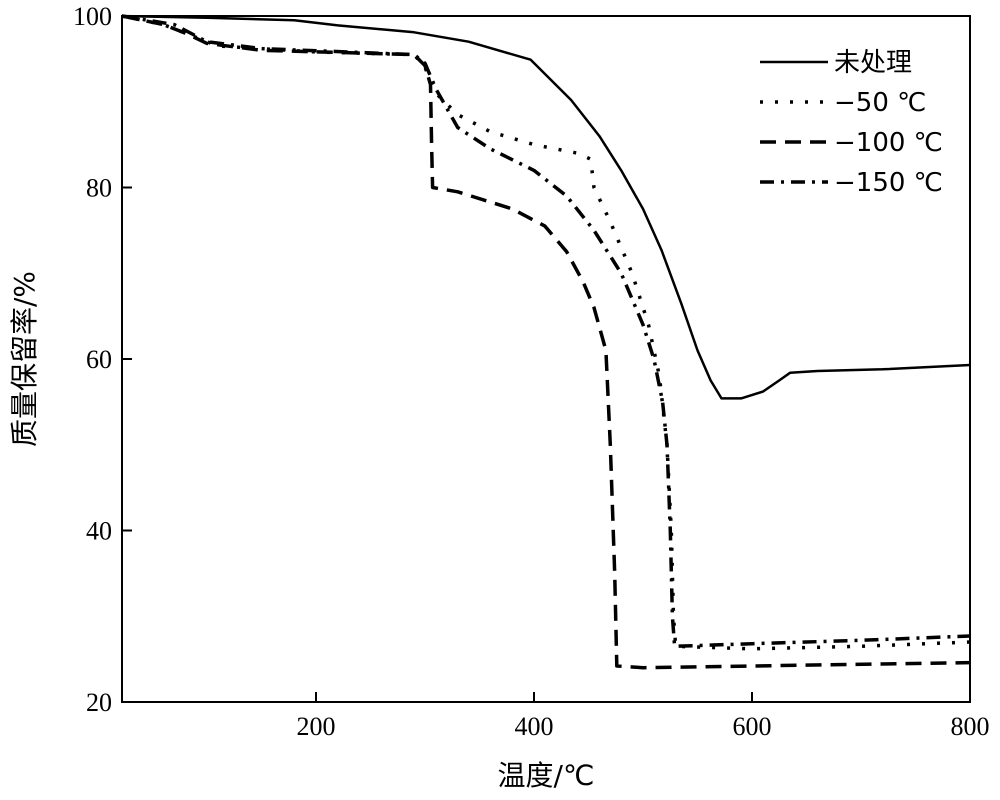 This screenshot has width=1000, height=800. I want to click on y-tick-label: 80, so click(99, 188).